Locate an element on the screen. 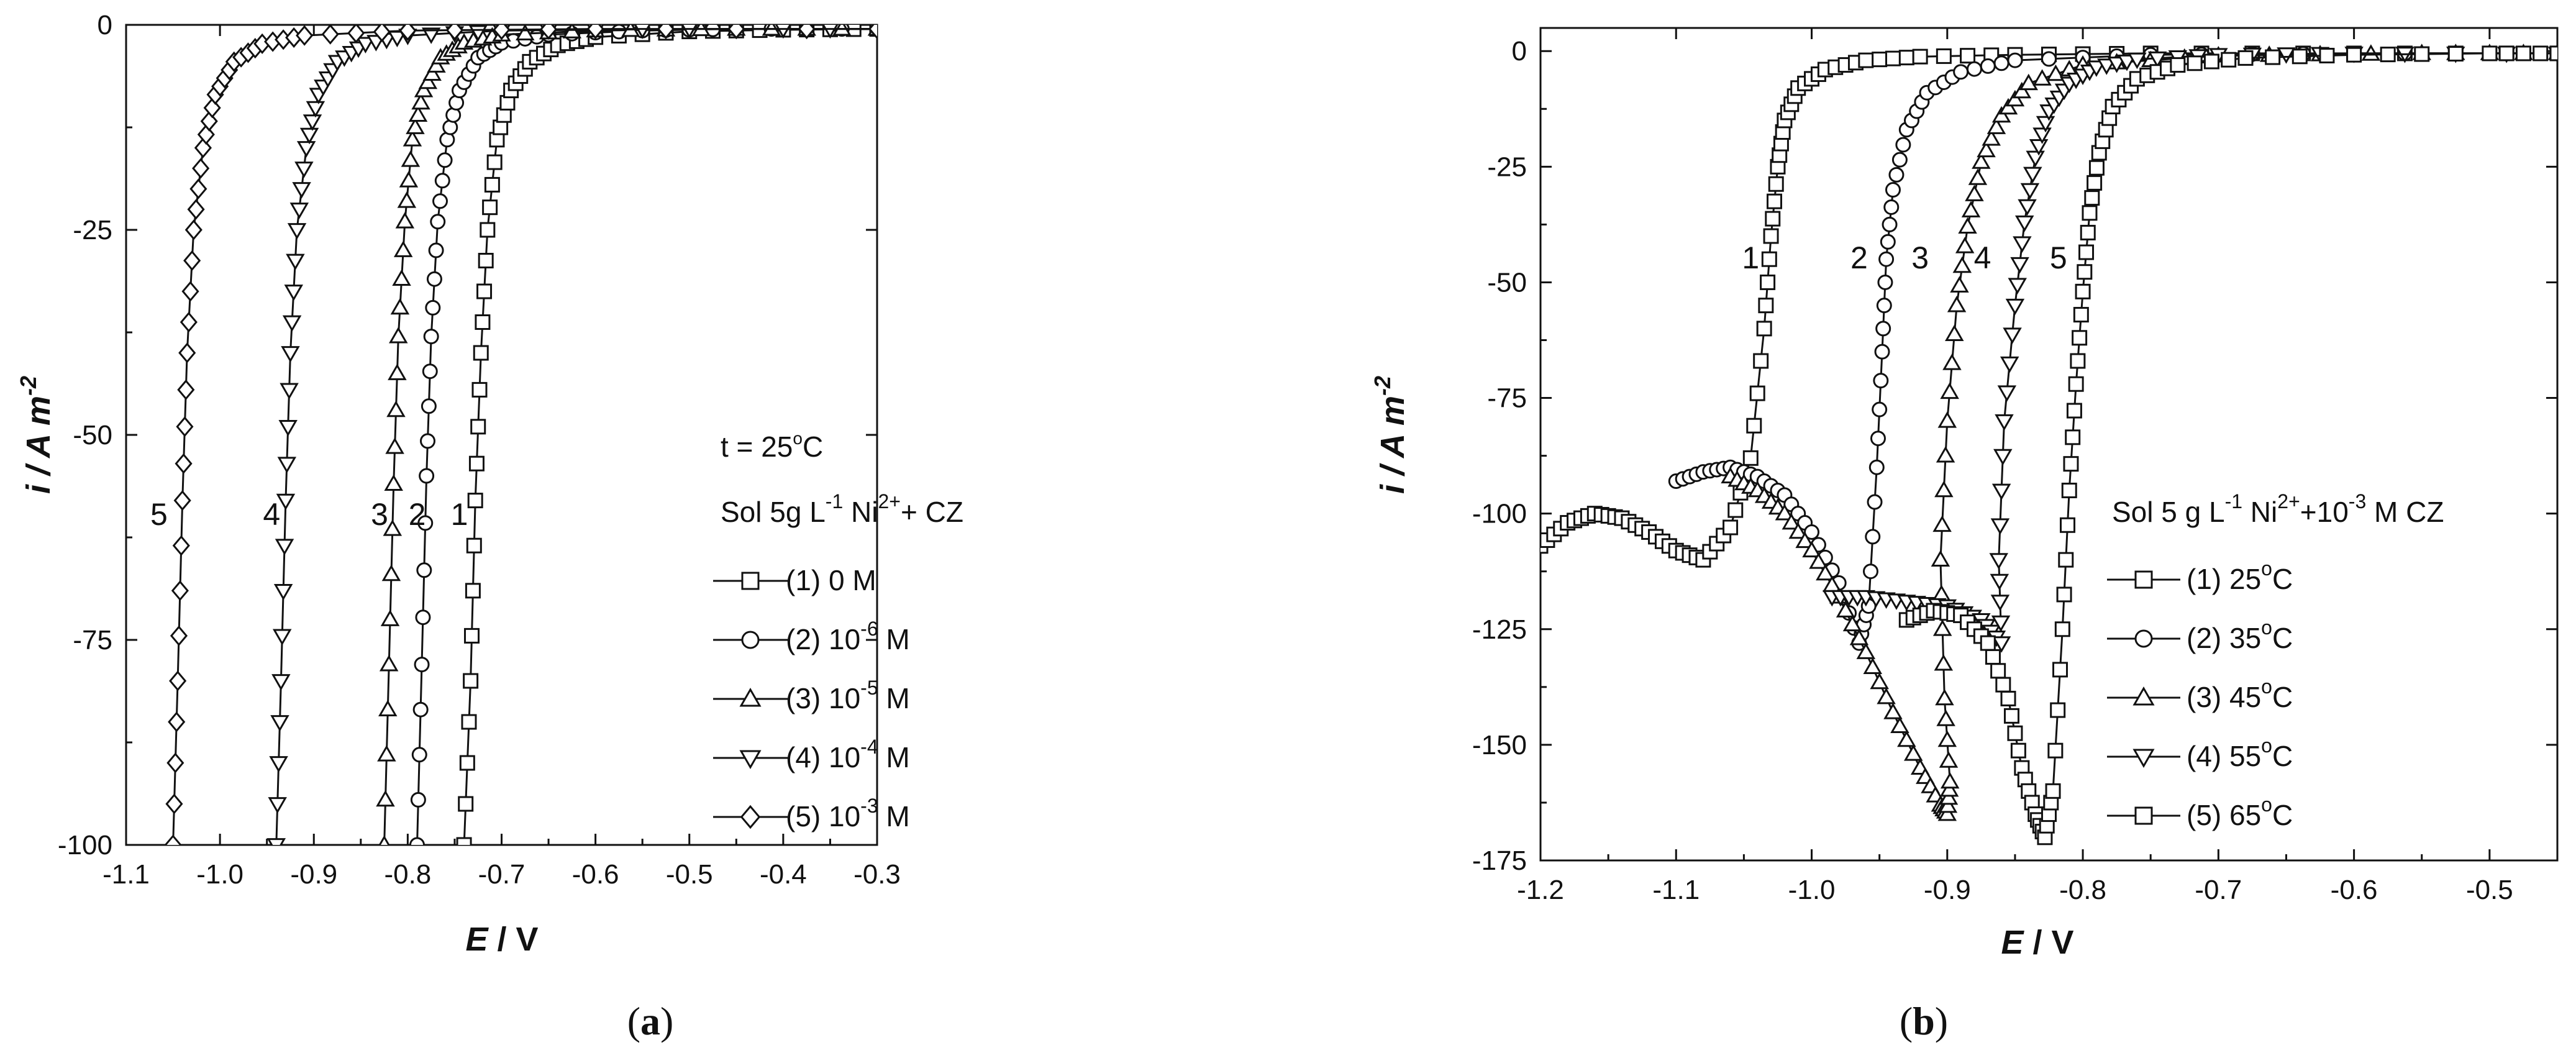 The height and width of the screenshot is (1058, 2576). legend-entry: (4) 10-4 M is located at coordinates (811, 754).